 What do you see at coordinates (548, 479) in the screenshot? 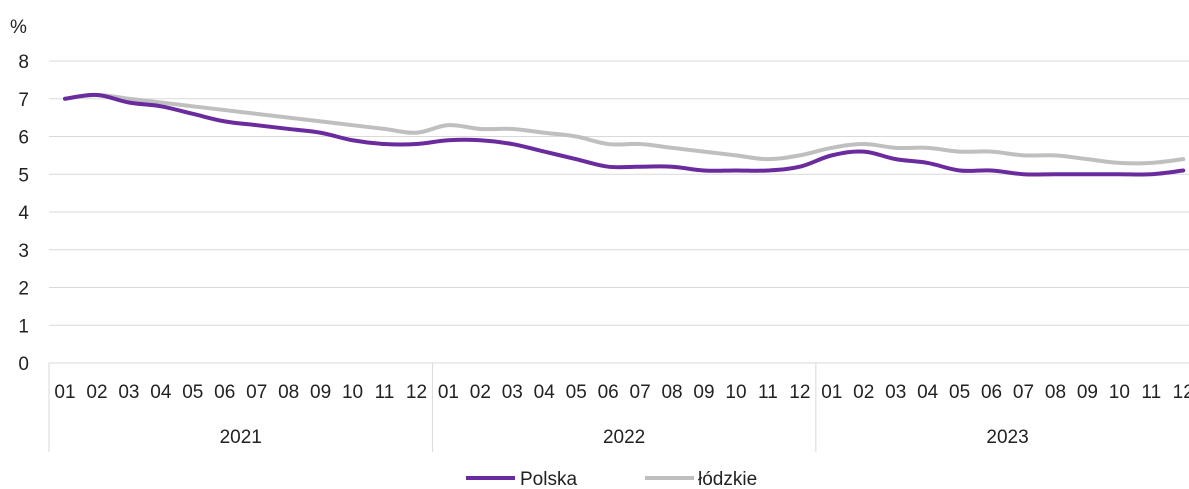
I see `legend-label: Polska` at bounding box center [548, 479].